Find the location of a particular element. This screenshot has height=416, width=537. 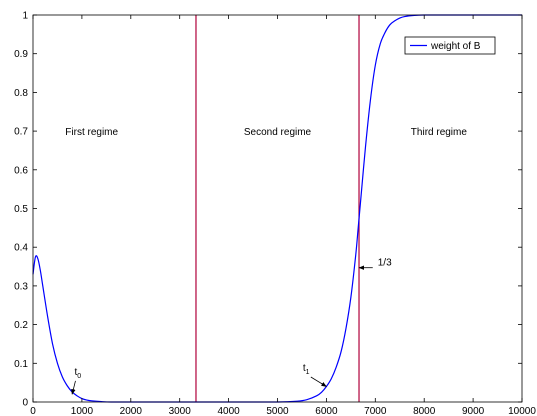

x-tick-label: 4000 is located at coordinates (228, 411).